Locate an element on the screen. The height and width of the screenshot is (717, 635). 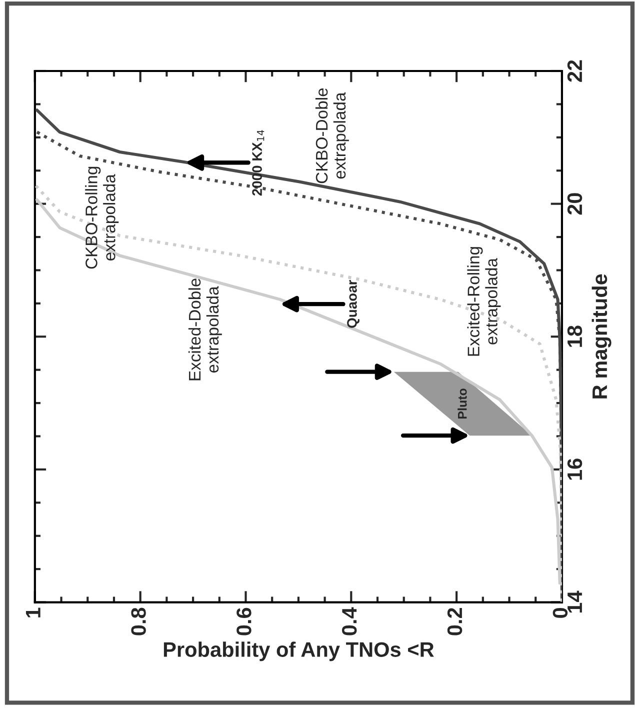
x-tick-label: 0 is located at coordinates (560, 613).